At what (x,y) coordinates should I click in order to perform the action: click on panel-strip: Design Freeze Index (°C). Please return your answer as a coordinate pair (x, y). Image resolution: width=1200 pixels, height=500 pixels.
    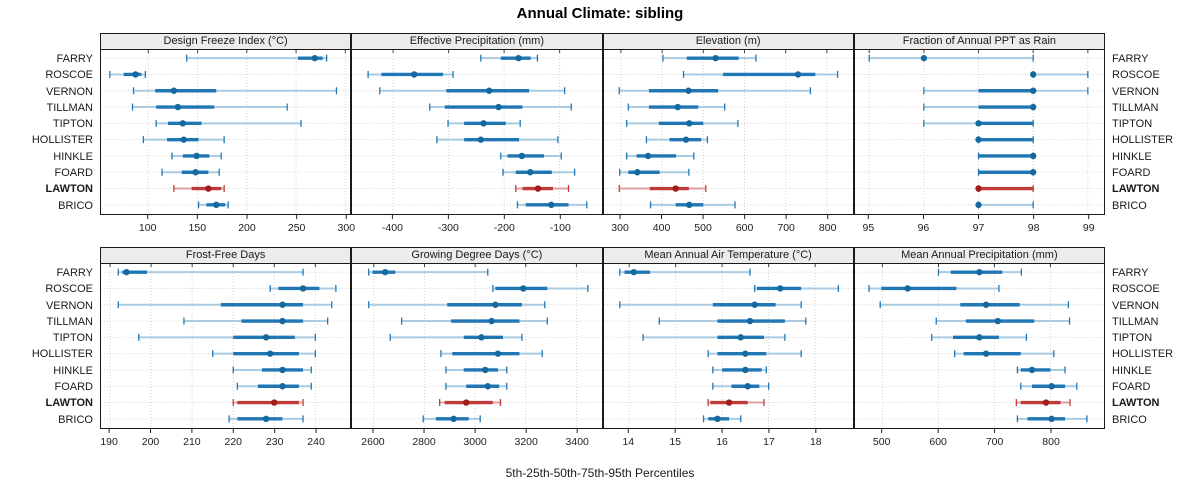
    Looking at the image, I should click on (226, 41).